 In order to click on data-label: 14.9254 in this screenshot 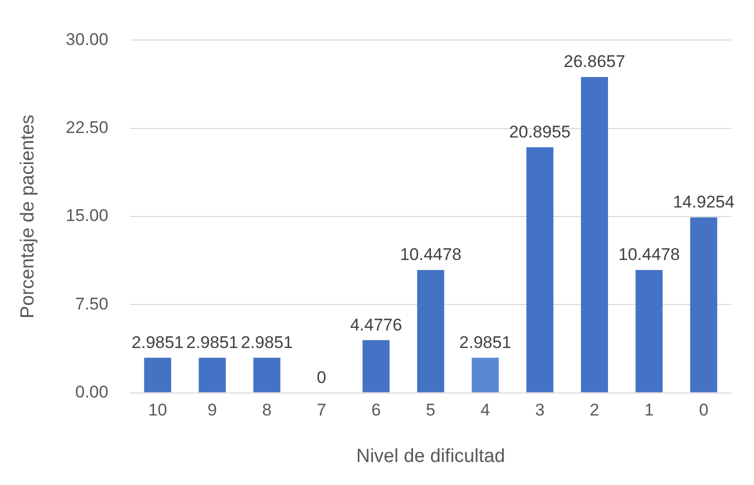, I will do `click(703, 202)`.